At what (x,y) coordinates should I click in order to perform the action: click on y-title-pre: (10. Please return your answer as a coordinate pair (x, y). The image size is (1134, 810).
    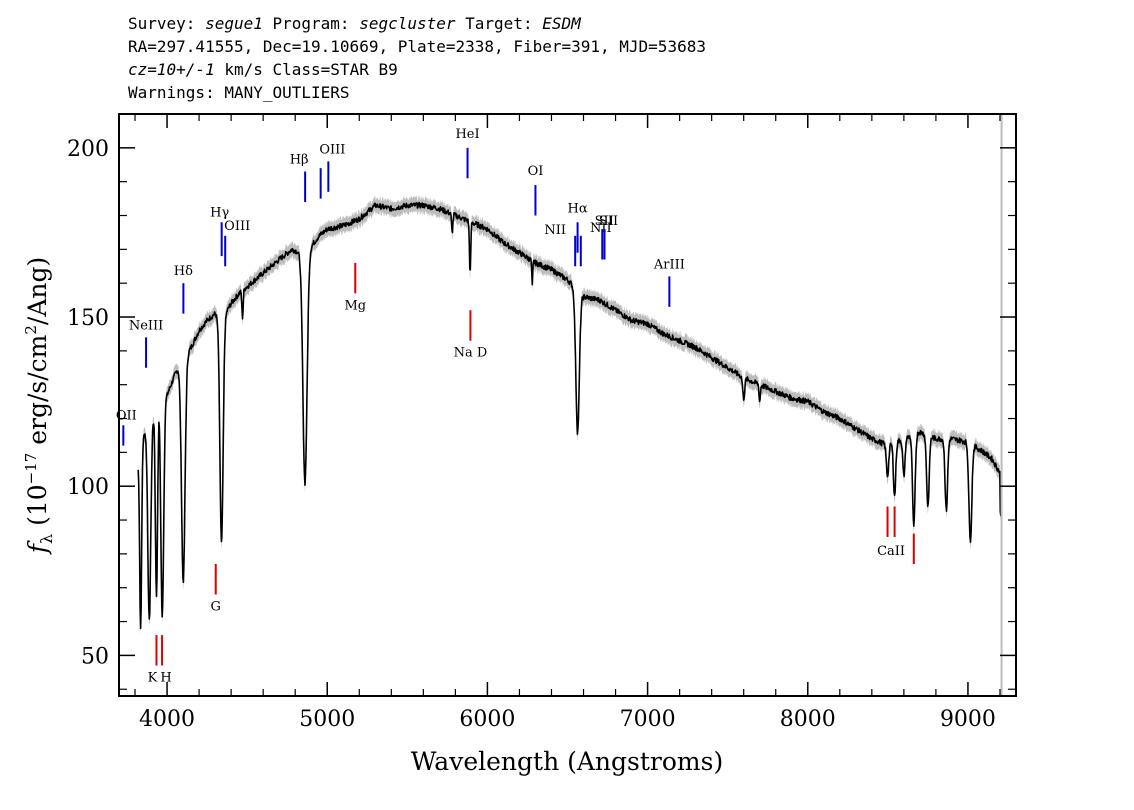
    Looking at the image, I should click on (37, 509).